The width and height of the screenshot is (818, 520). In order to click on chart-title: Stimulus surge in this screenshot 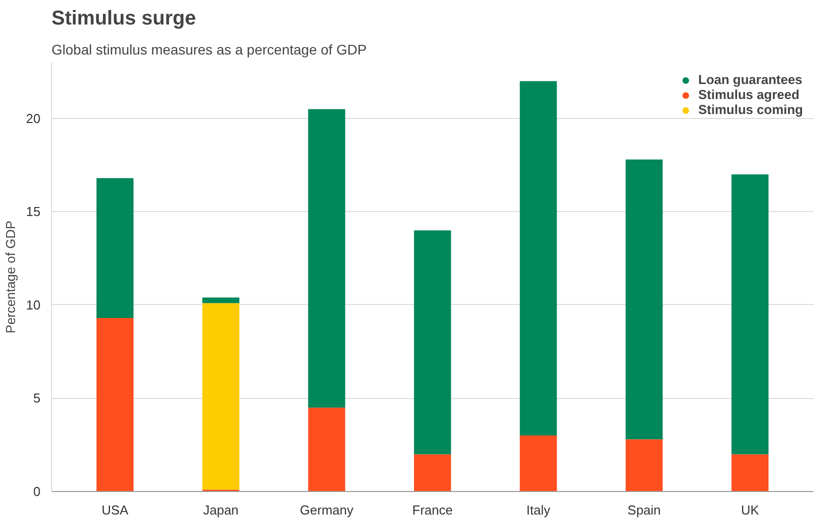, I will do `click(124, 19)`.